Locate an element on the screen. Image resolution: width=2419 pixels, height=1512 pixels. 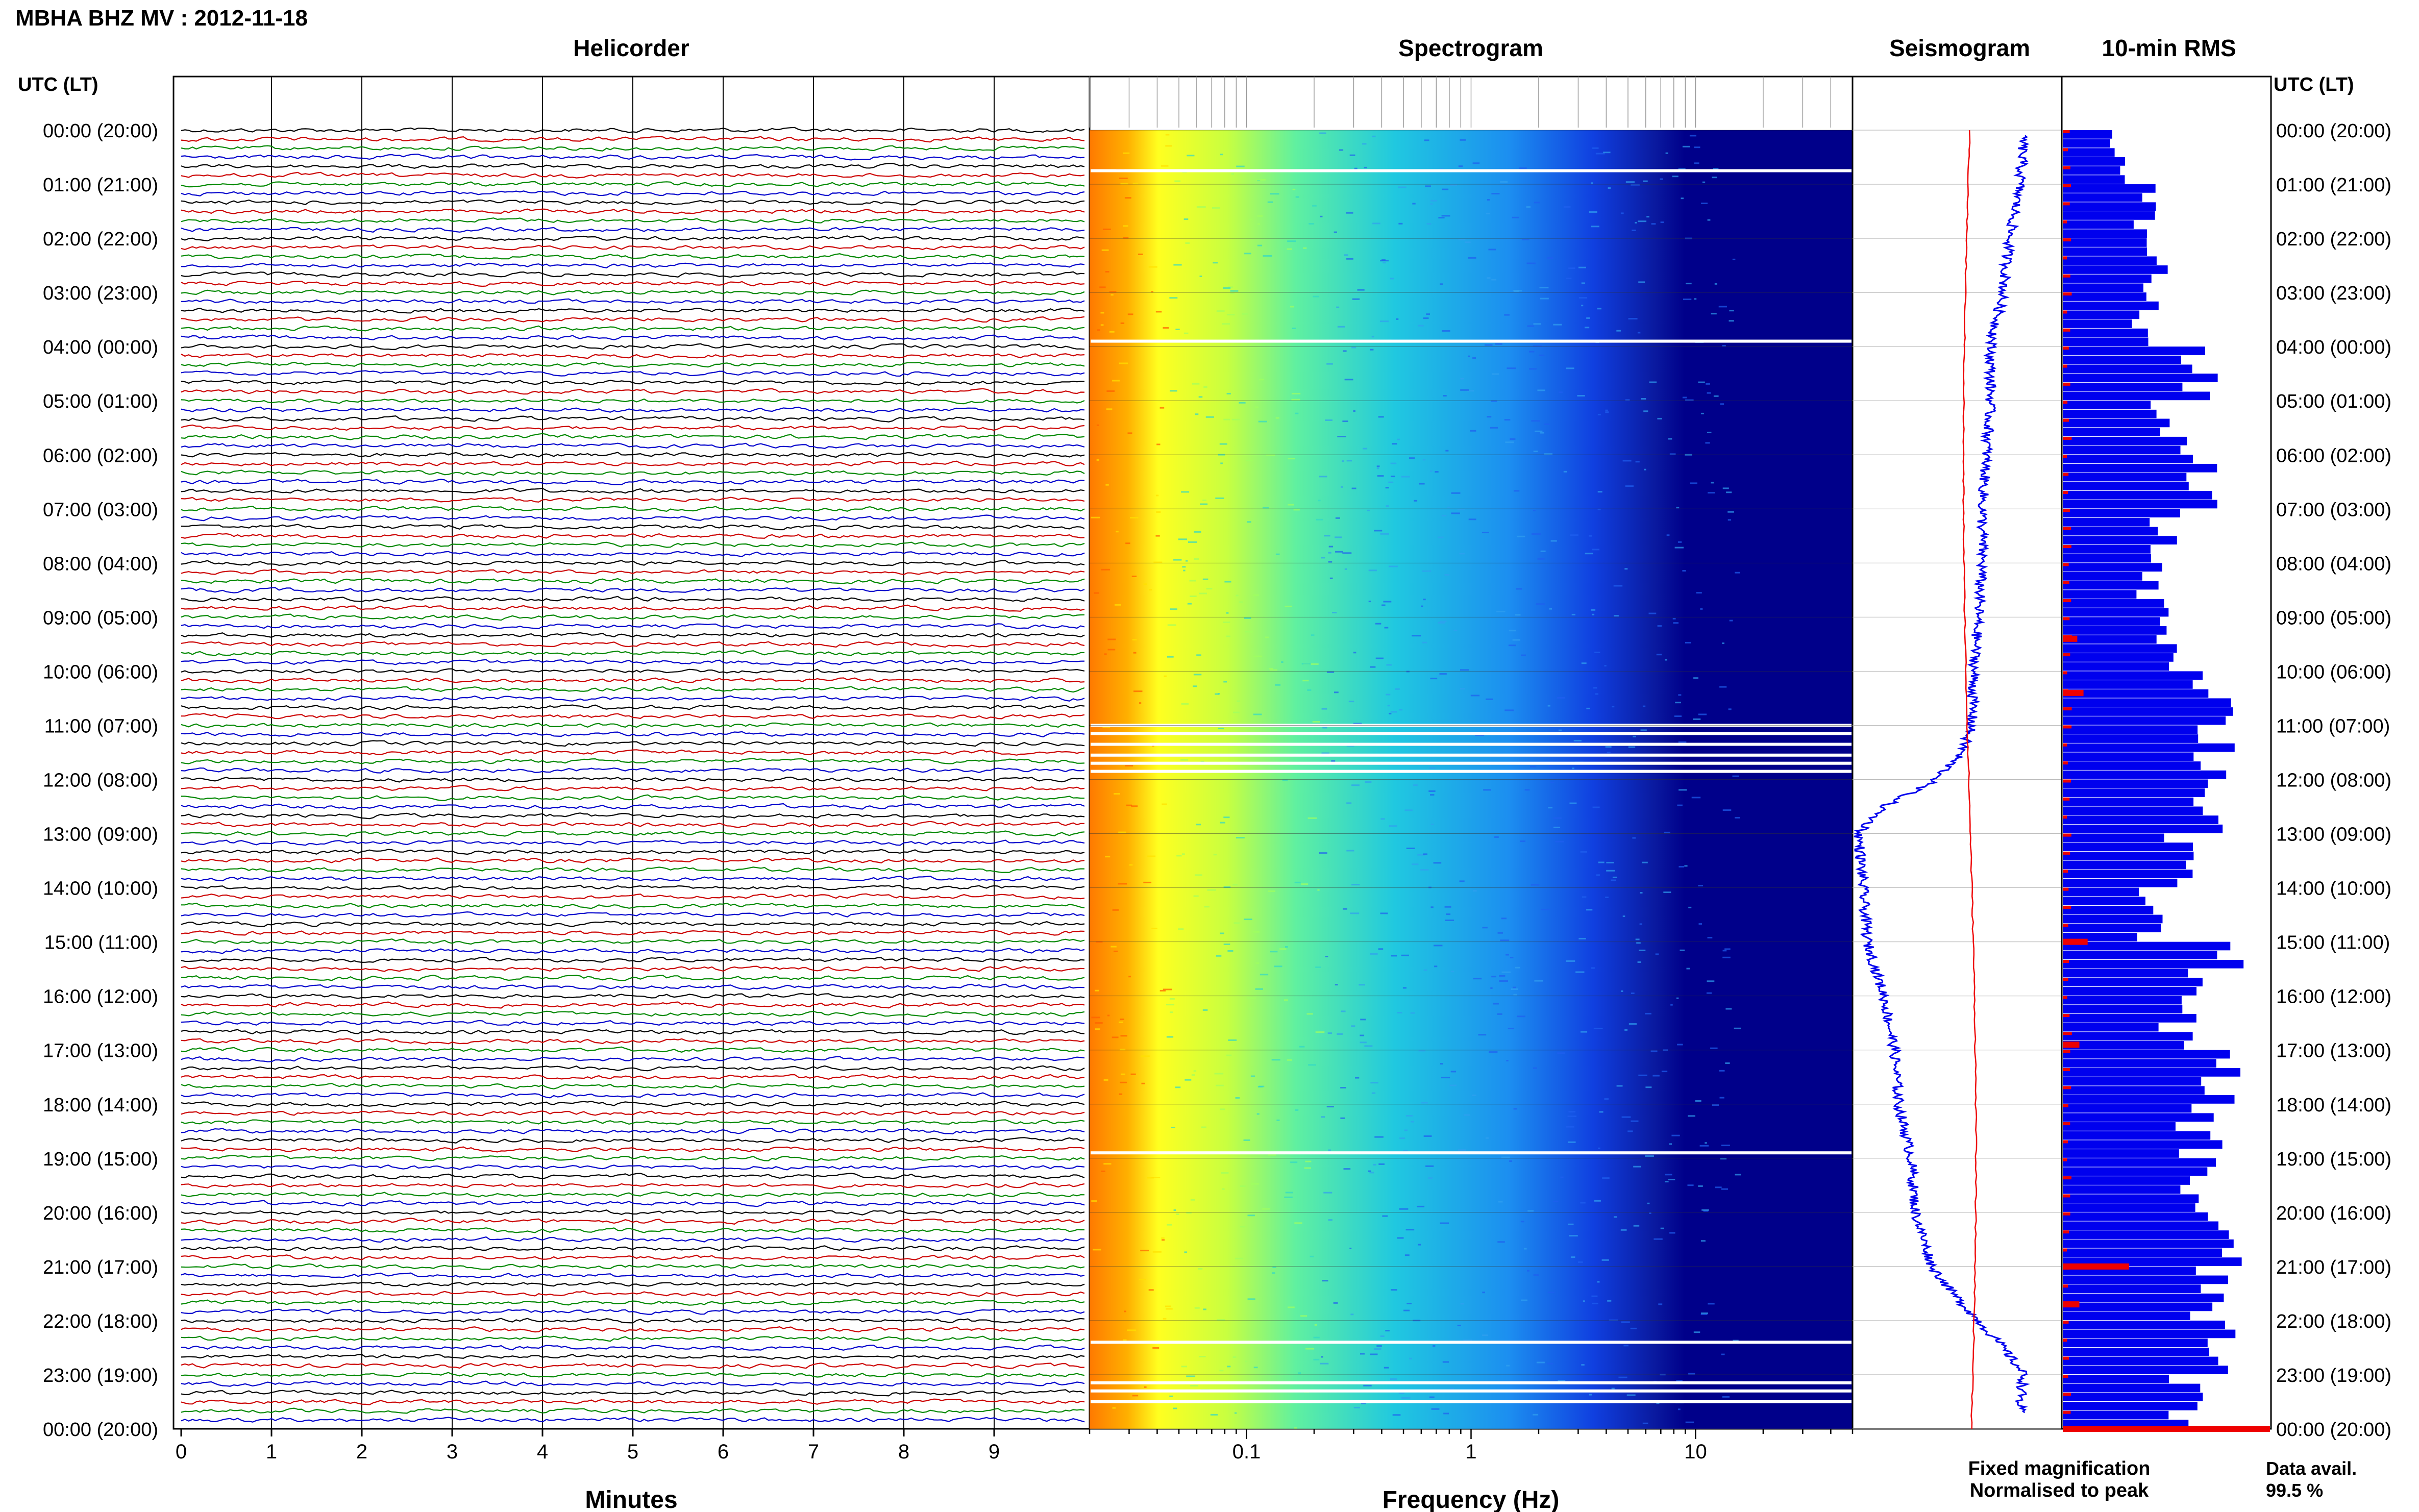
seismogram-fixed-trace is located at coordinates (1942, 774).